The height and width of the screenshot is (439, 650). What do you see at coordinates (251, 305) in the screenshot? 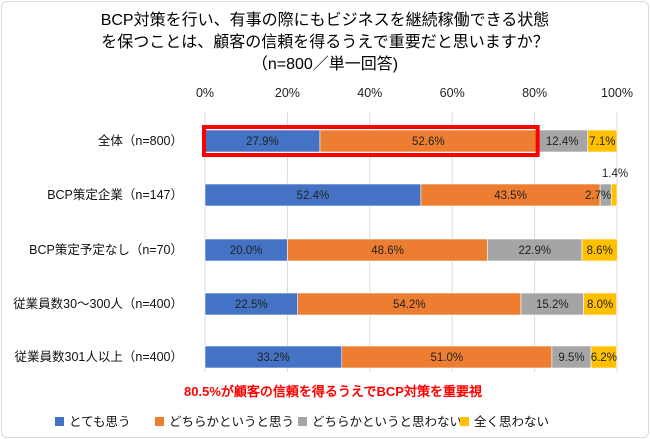
I see `data-label: 22.5%` at bounding box center [251, 305].